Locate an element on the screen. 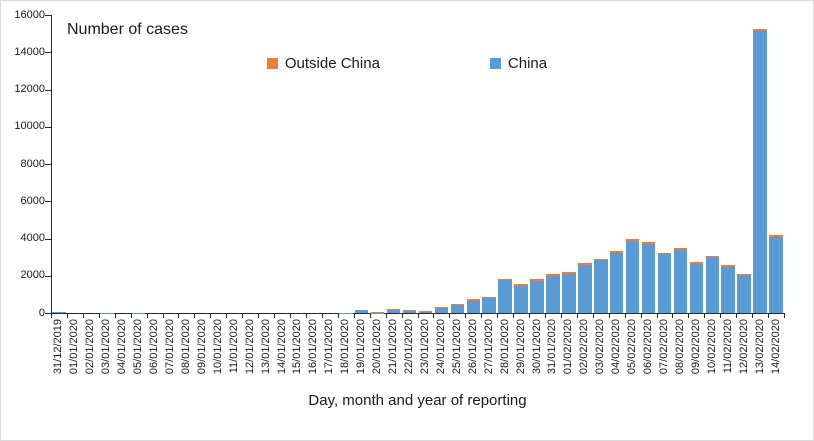  x-axis-label: 20/01/2020 is located at coordinates (377, 347).